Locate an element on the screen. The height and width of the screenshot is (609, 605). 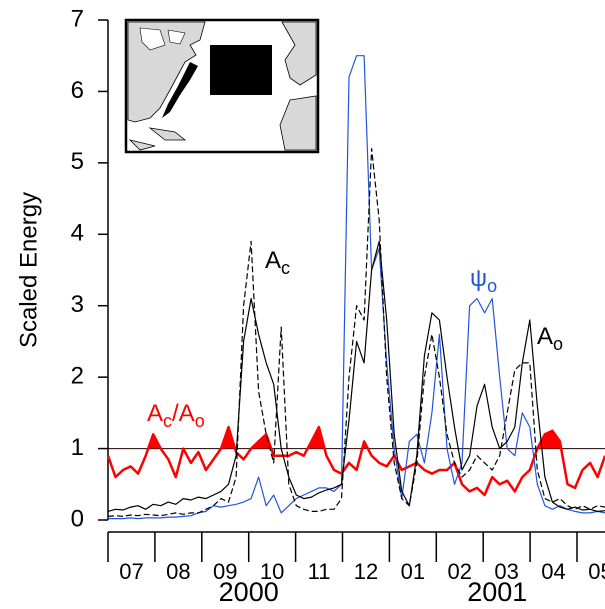
x-tick-label: 08 is located at coordinates (178, 571).